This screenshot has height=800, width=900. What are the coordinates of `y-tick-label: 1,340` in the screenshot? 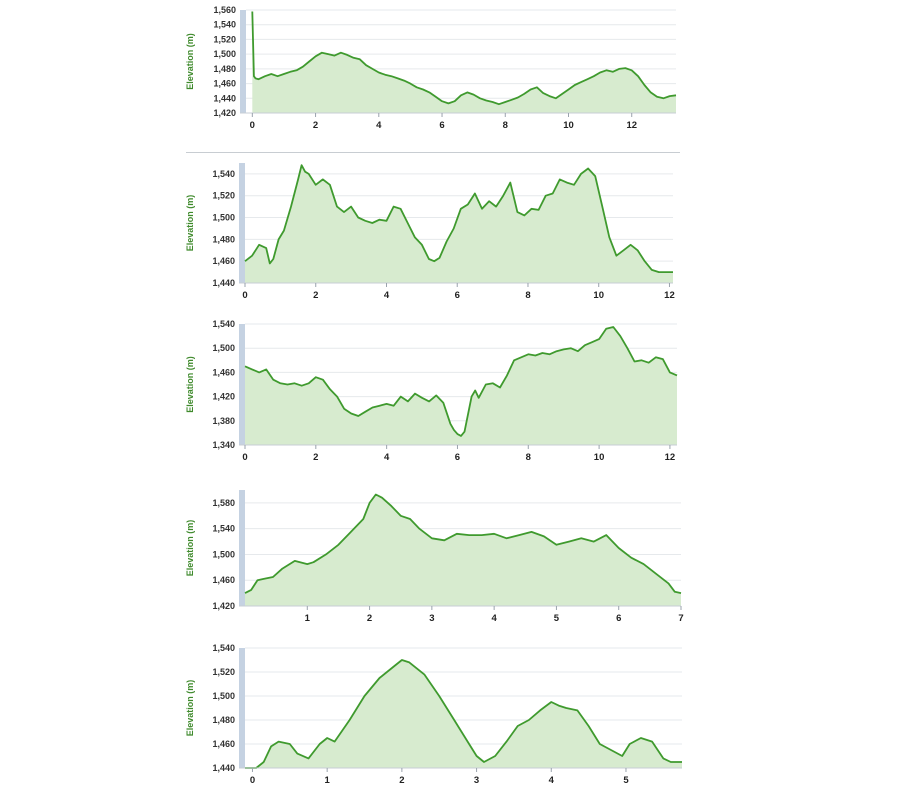 It's located at (223, 445).